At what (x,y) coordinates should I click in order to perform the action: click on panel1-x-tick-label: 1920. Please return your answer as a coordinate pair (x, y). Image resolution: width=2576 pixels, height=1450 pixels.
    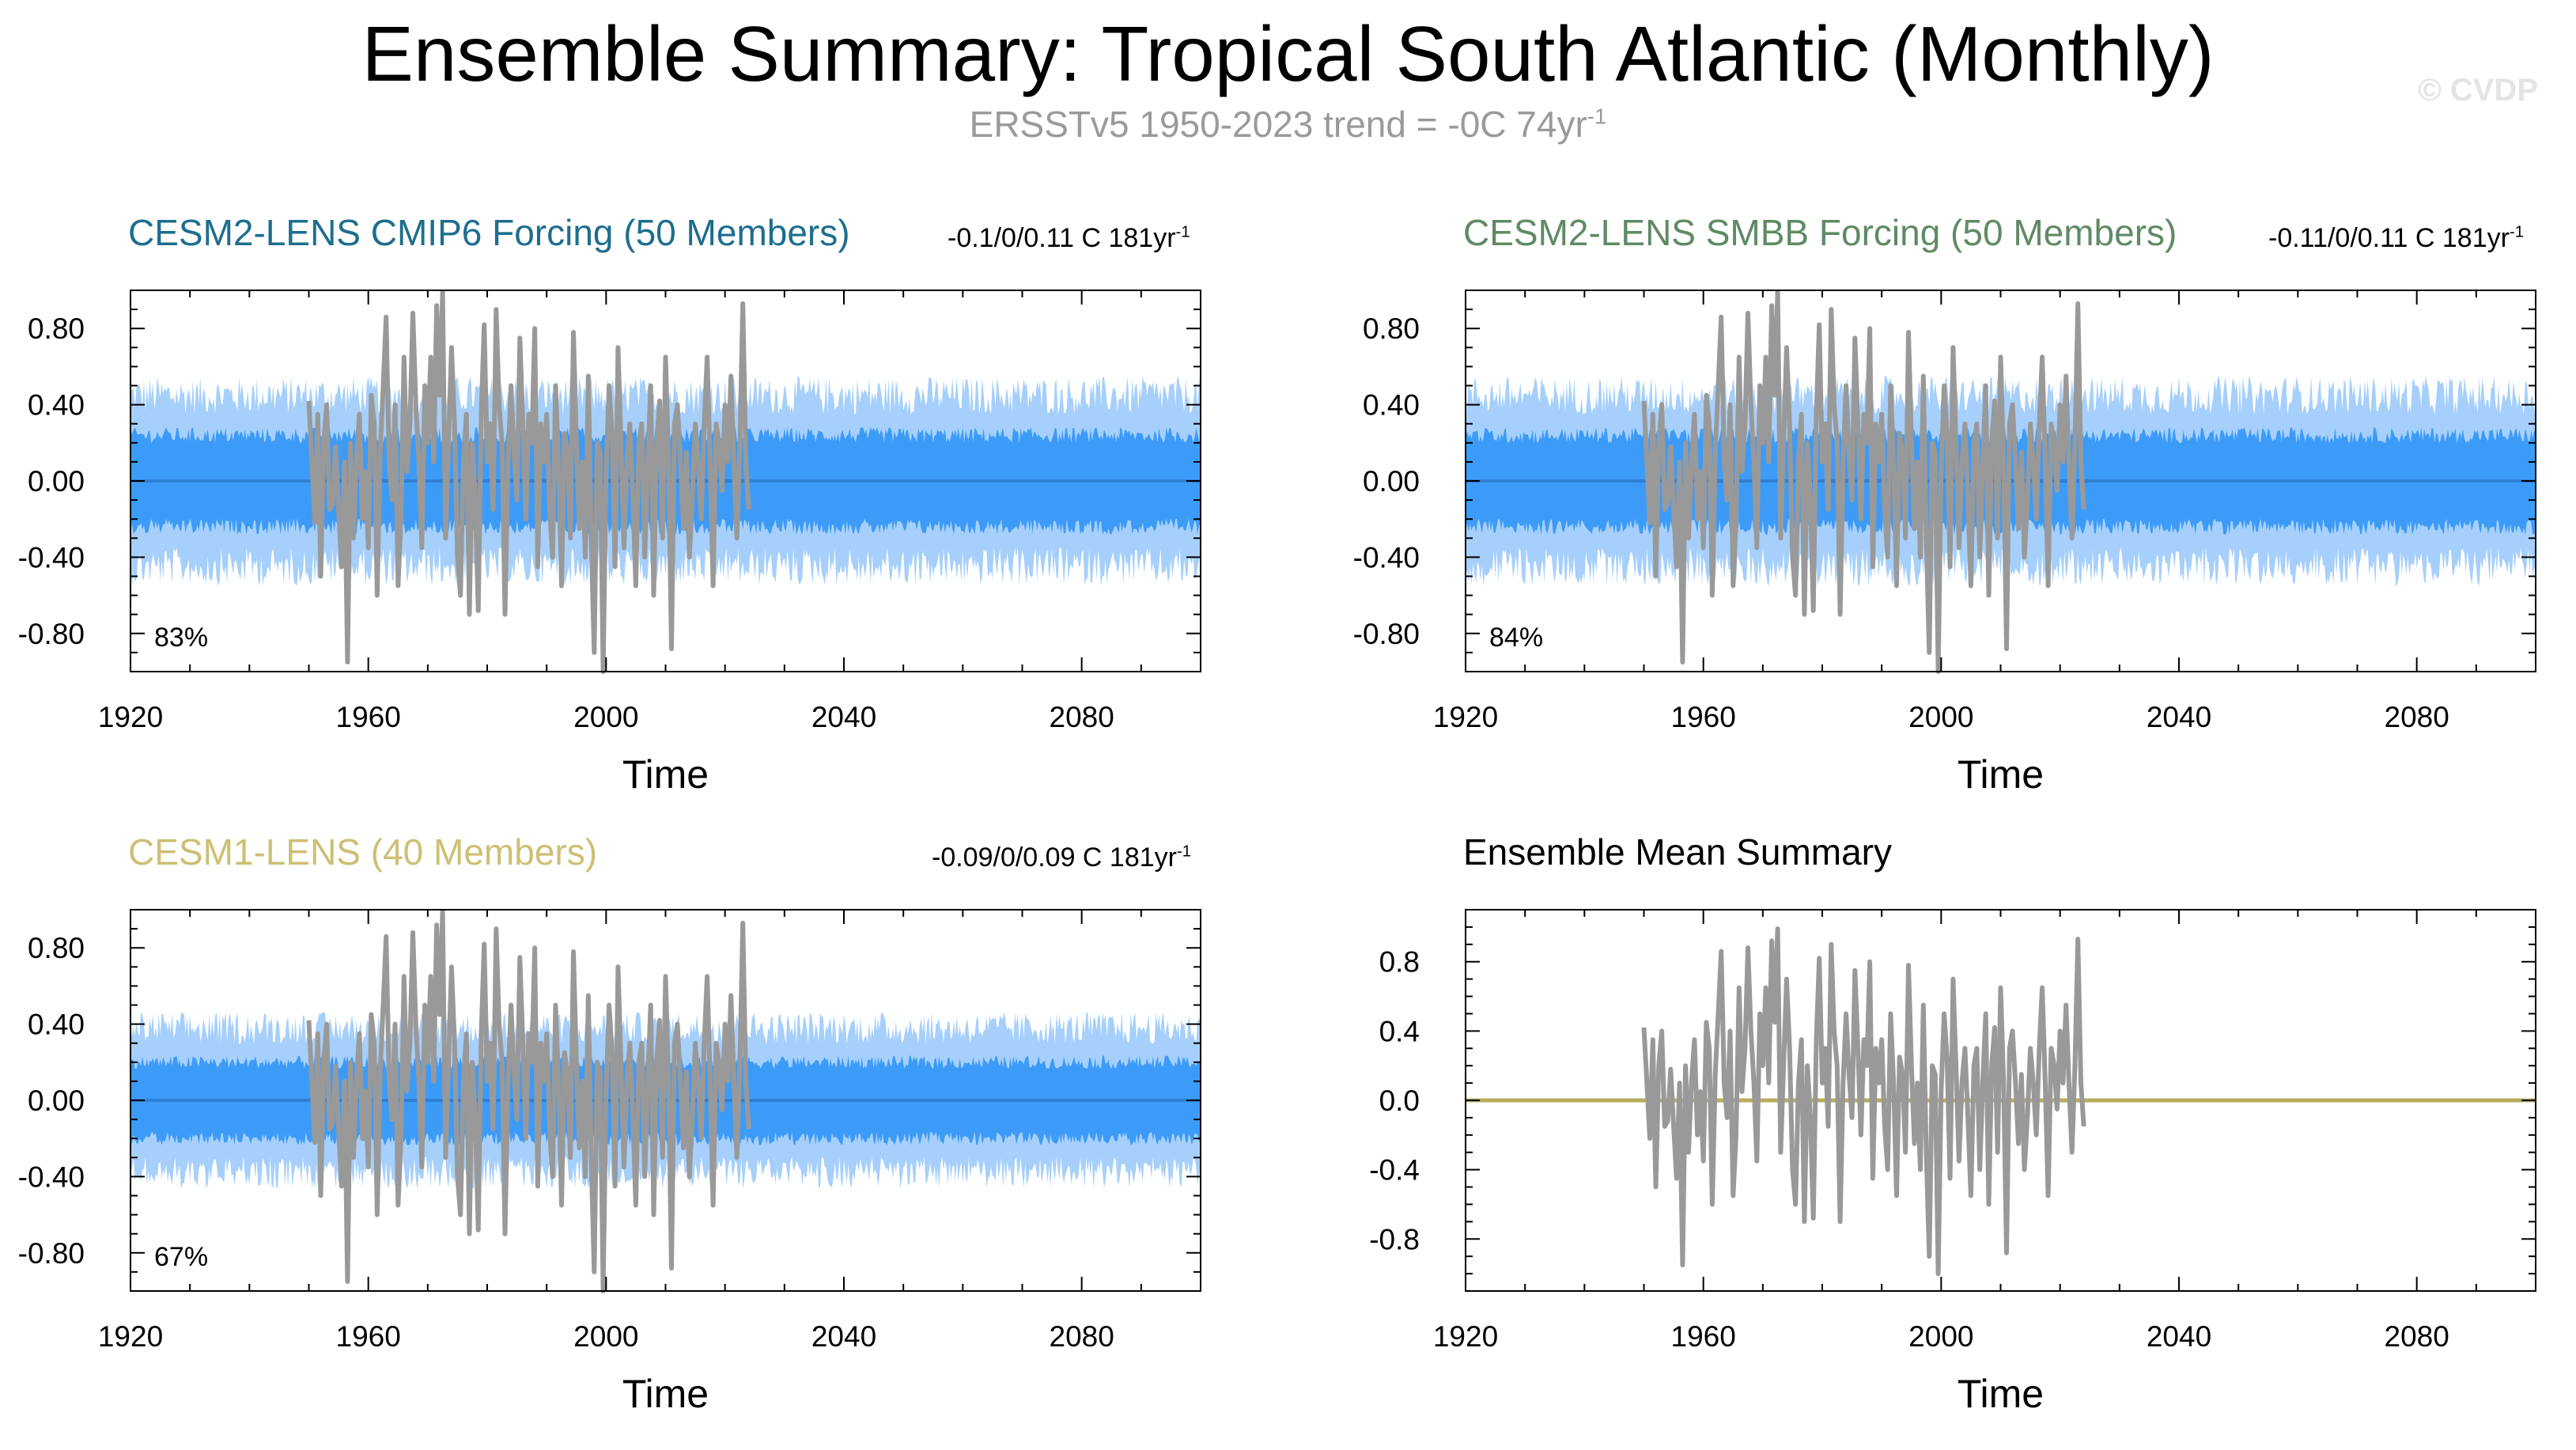
    Looking at the image, I should click on (130, 717).